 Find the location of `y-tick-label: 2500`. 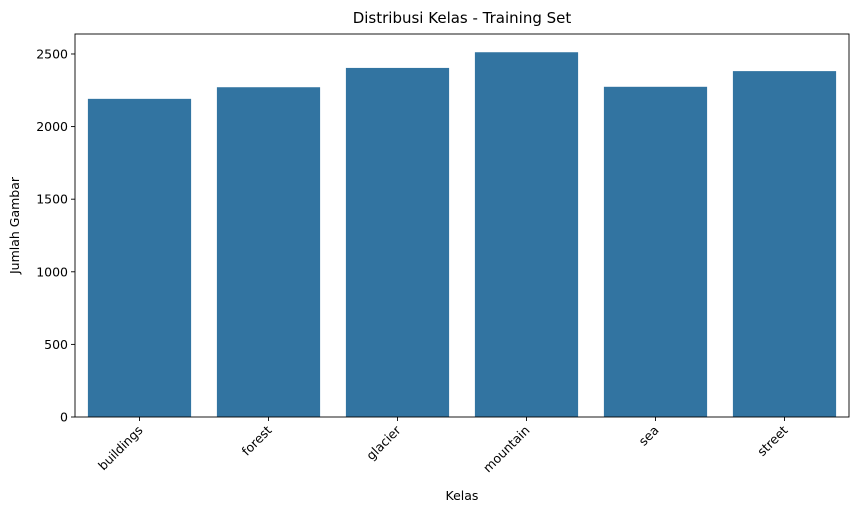

y-tick-label: 2500 is located at coordinates (52, 53).